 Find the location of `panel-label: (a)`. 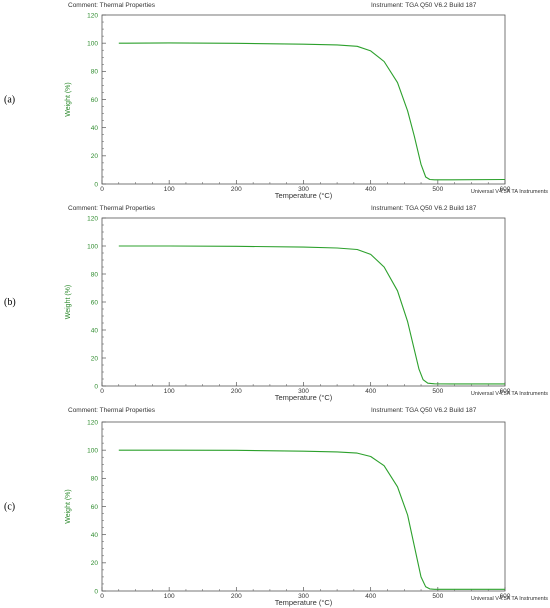

panel-label: (a) is located at coordinates (9, 100).